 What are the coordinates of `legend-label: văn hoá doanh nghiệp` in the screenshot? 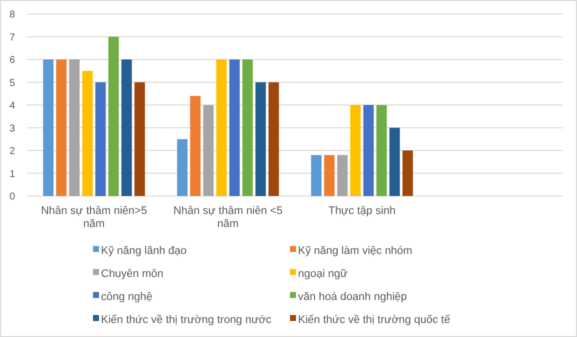 It's located at (352, 296).